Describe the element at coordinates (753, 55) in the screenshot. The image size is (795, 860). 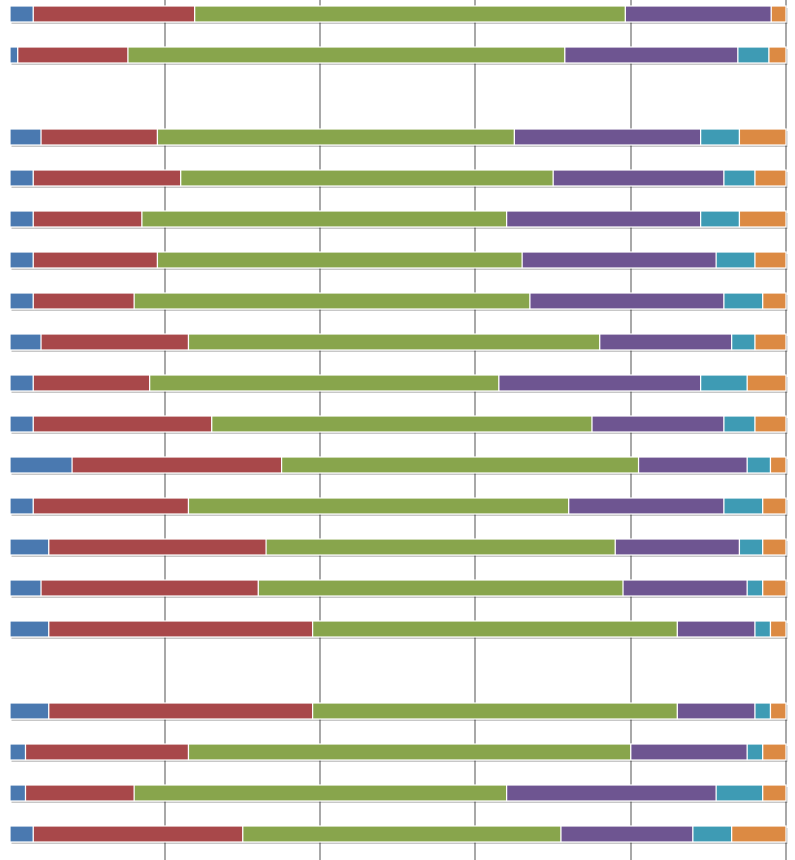
I see `bar-segment-row2-s5` at that location.